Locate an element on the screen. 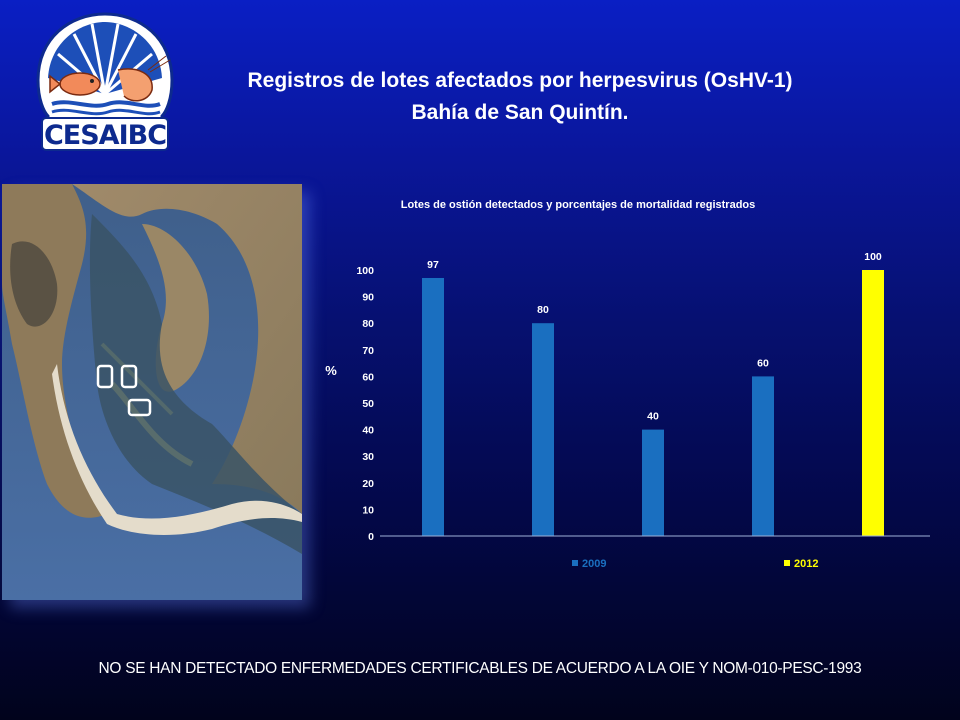 The height and width of the screenshot is (720, 960). bar-value-label: 40 is located at coordinates (653, 417).